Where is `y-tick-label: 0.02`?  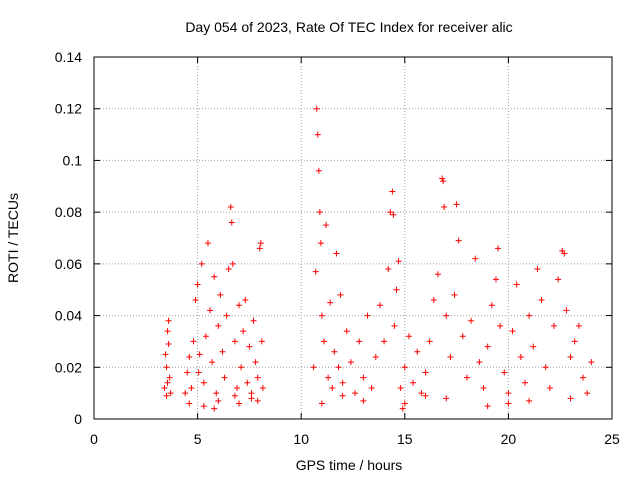
y-tick-label: 0.02 is located at coordinates (68, 367).